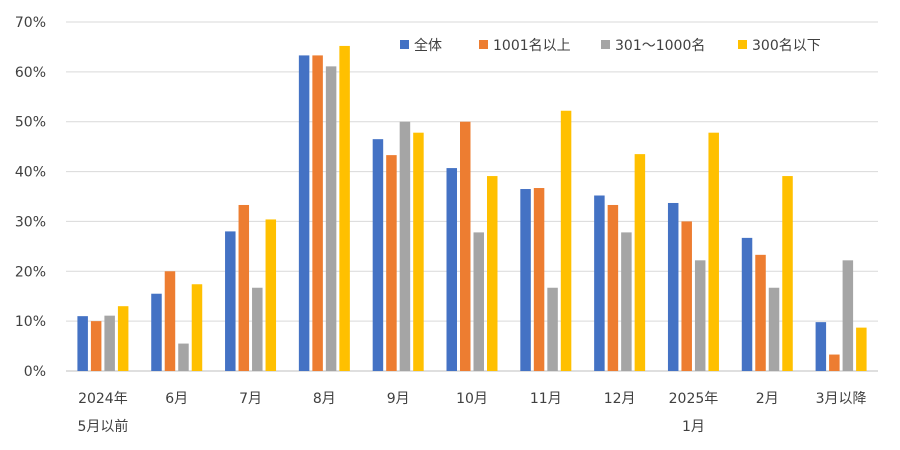  What do you see at coordinates (102, 426) in the screenshot?
I see `x-tick-label: 5月以前` at bounding box center [102, 426].